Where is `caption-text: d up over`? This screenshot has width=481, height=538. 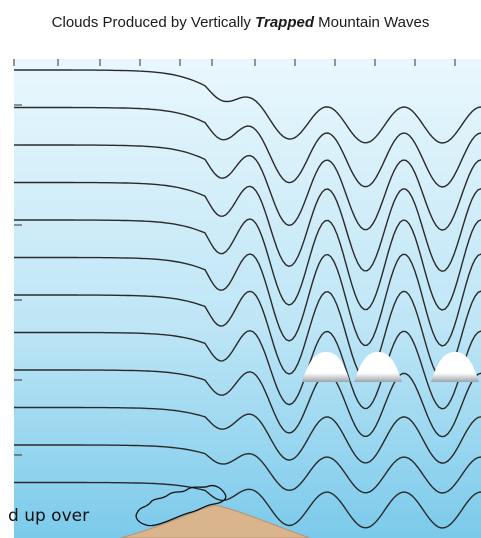 caption-text: d up over is located at coordinates (49, 516).